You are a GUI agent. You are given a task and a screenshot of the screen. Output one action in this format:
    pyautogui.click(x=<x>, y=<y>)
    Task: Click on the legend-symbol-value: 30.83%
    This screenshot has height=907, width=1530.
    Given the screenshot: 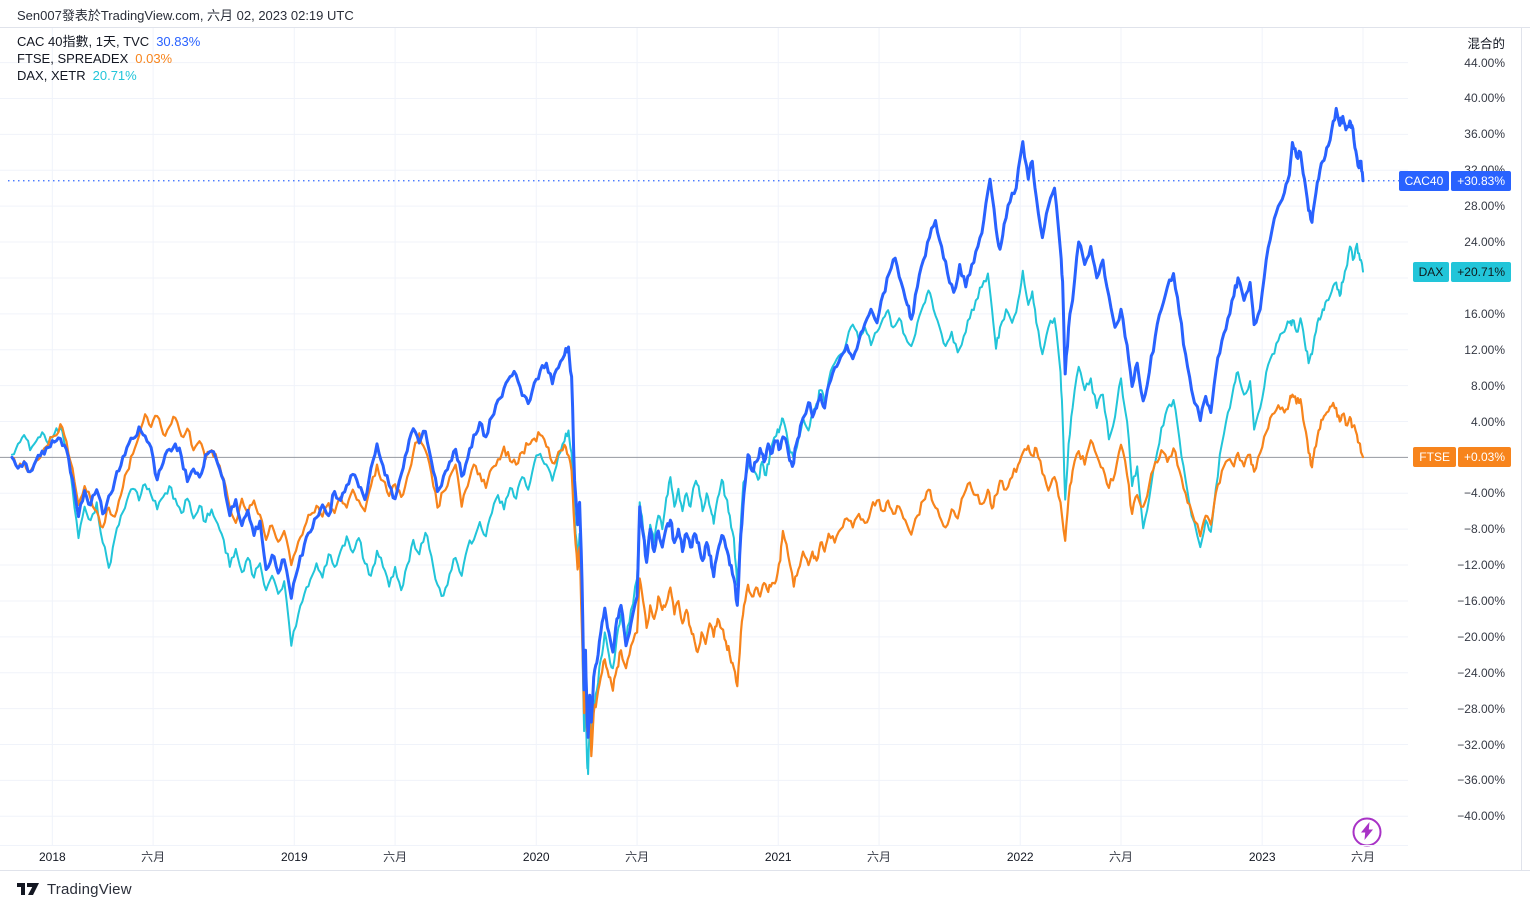 What is the action you would take?
    pyautogui.click(x=178, y=41)
    